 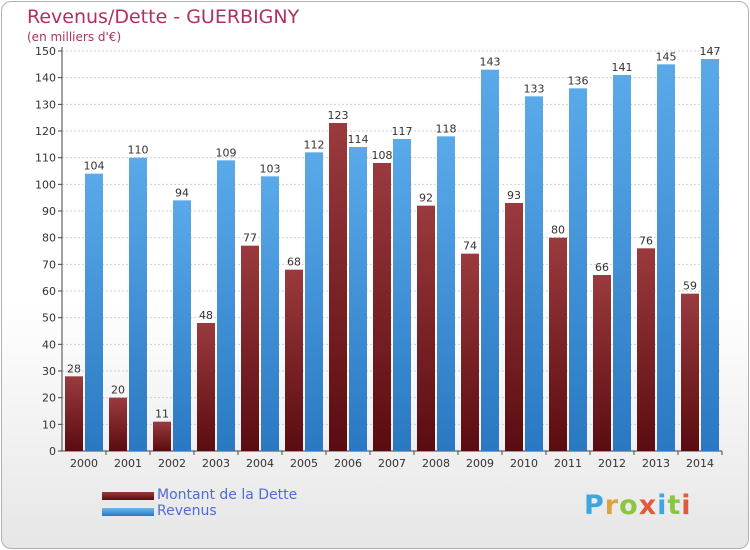 I want to click on y-tick-label: 110, so click(x=45, y=158).